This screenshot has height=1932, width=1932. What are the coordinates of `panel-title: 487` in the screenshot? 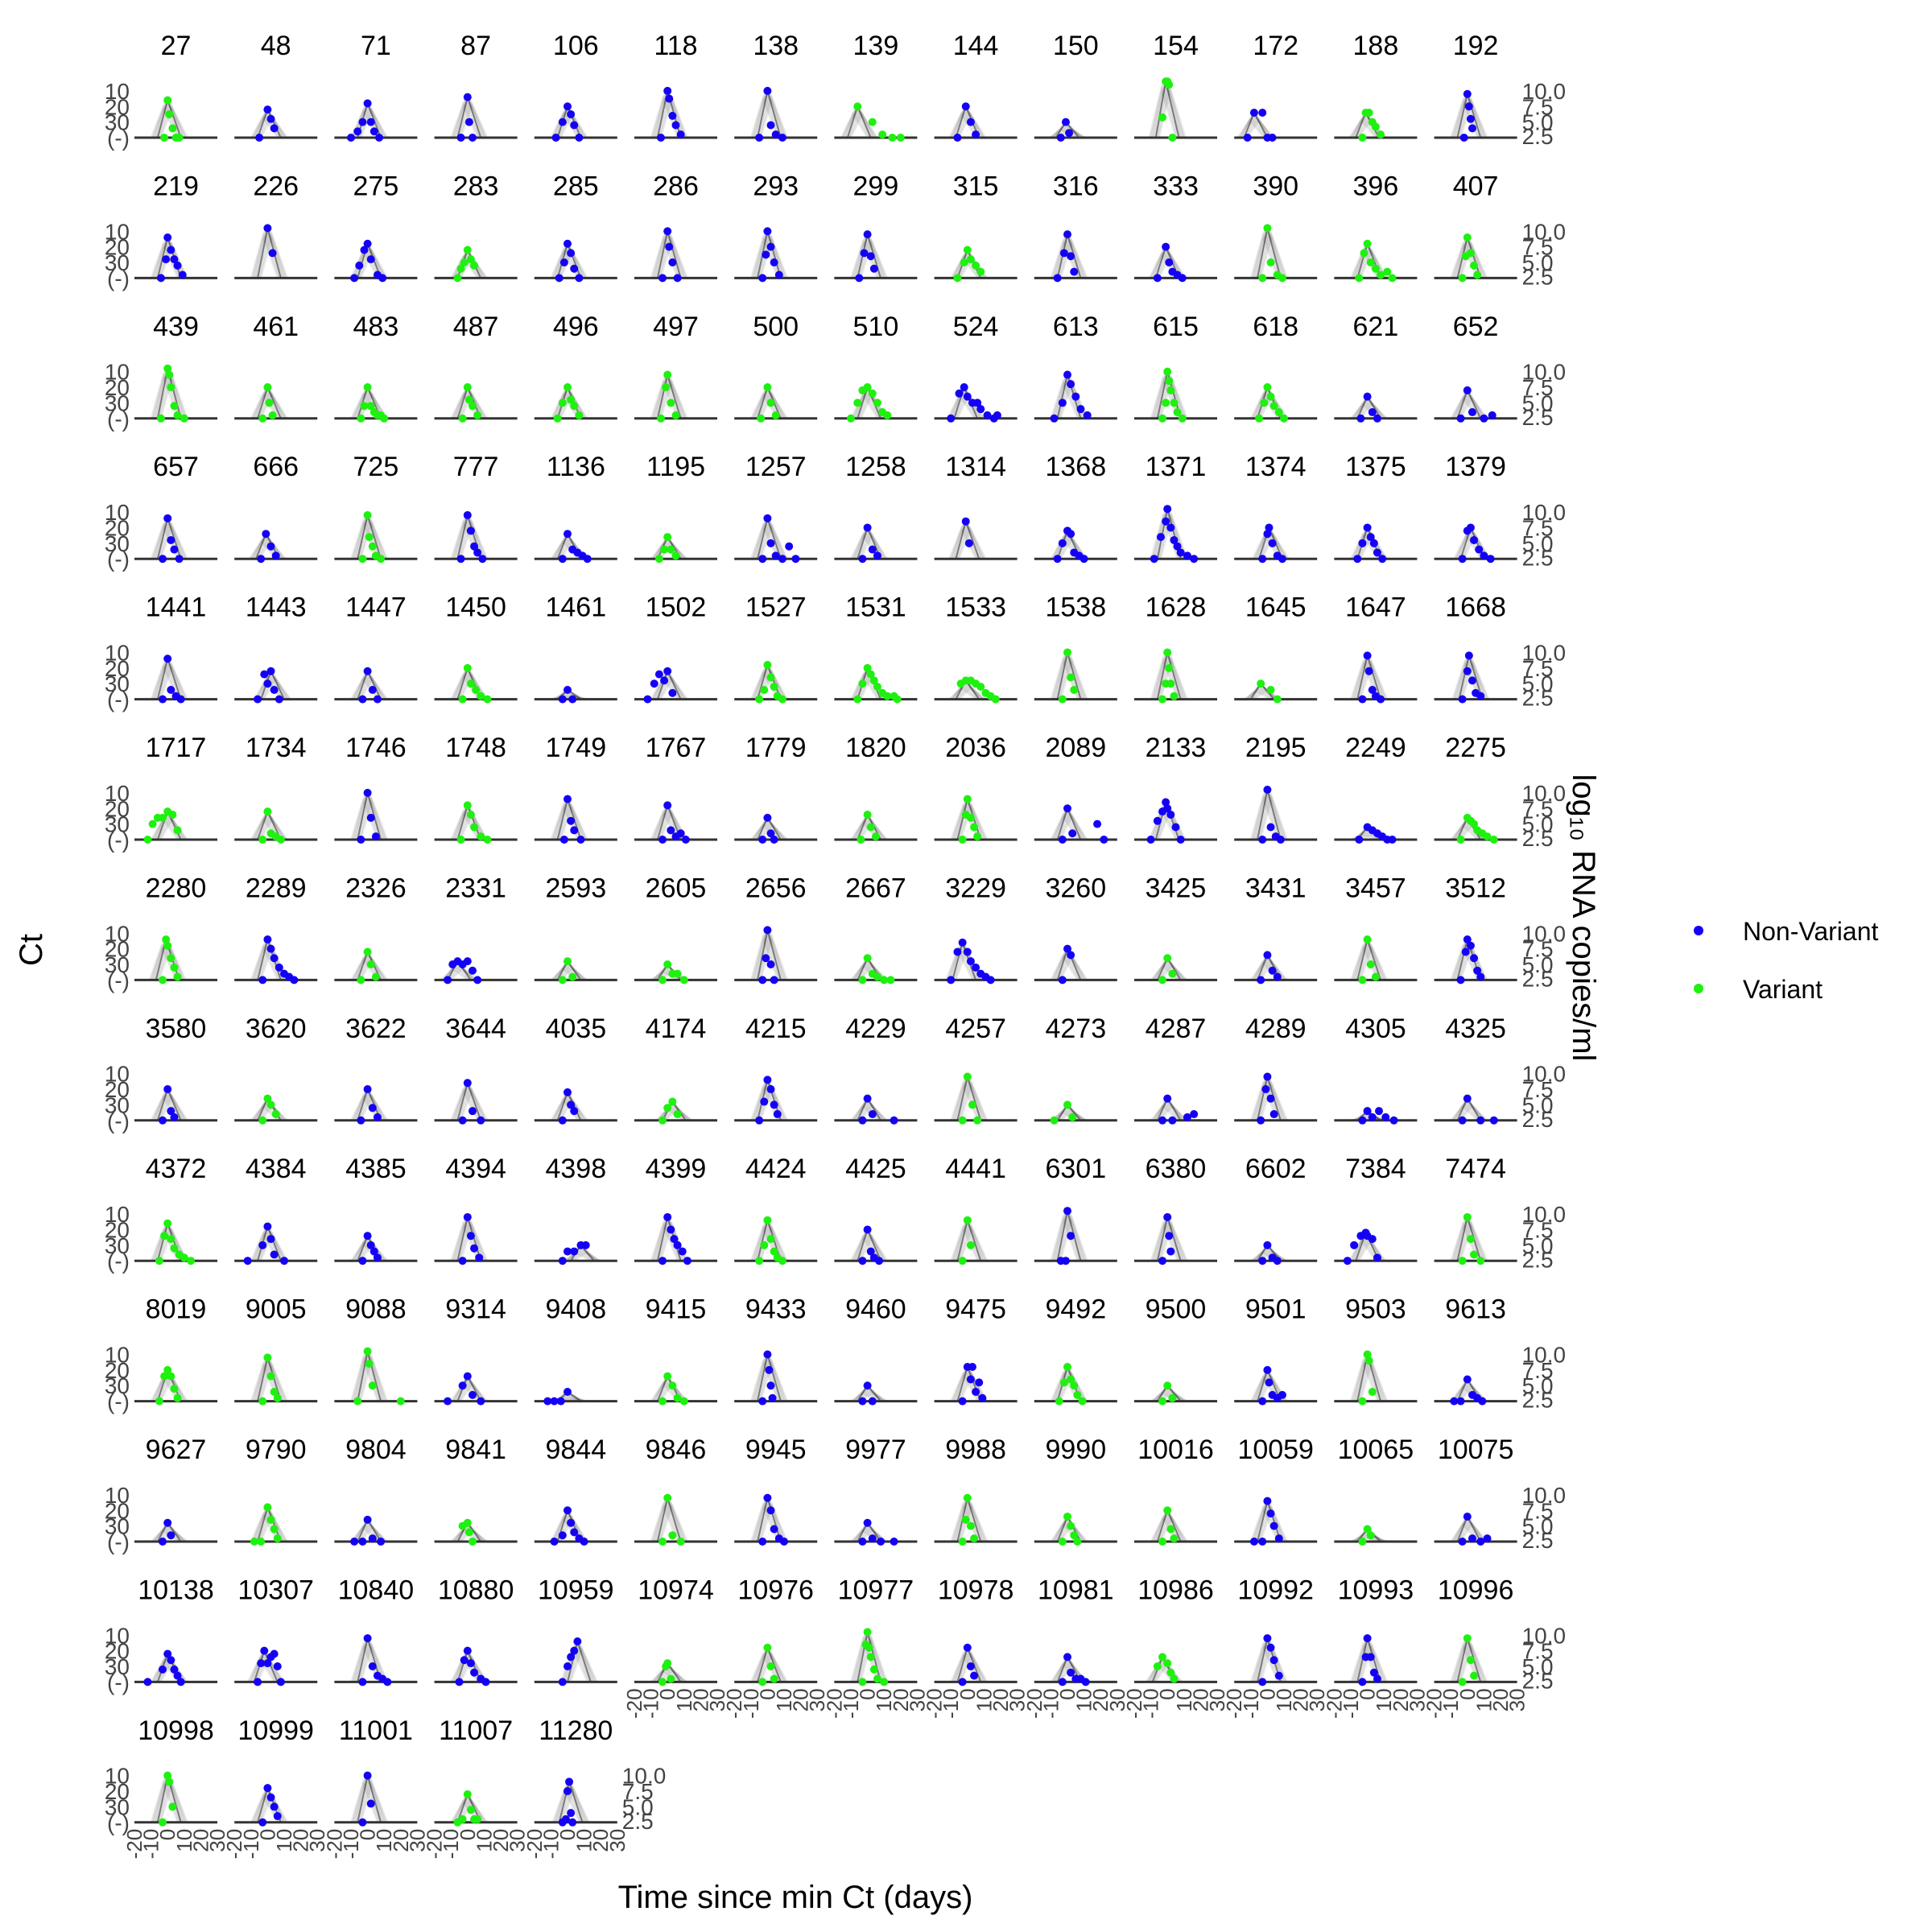 It's located at (476, 327).